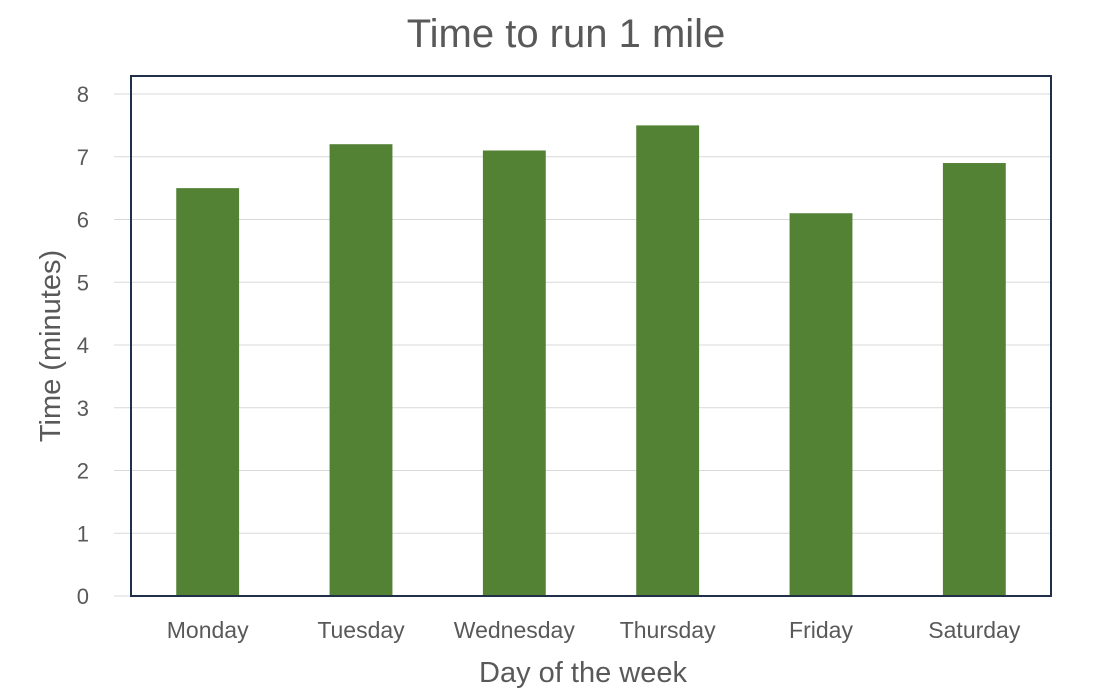 The width and height of the screenshot is (1094, 700). What do you see at coordinates (974, 379) in the screenshot?
I see `bar-saturday` at bounding box center [974, 379].